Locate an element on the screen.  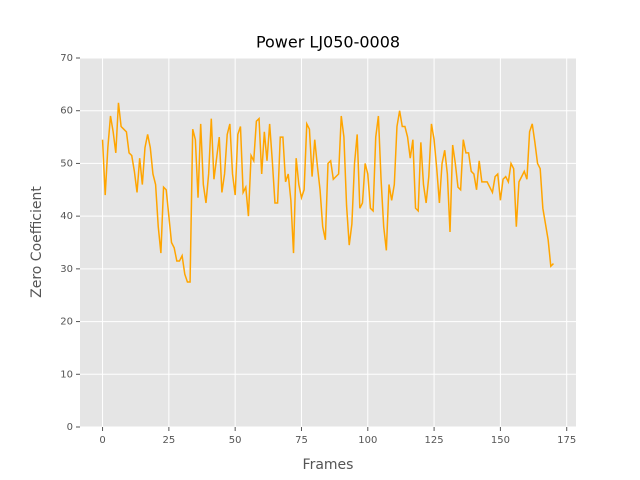
chart-title: Power LJ050-0008 is located at coordinates (328, 42).